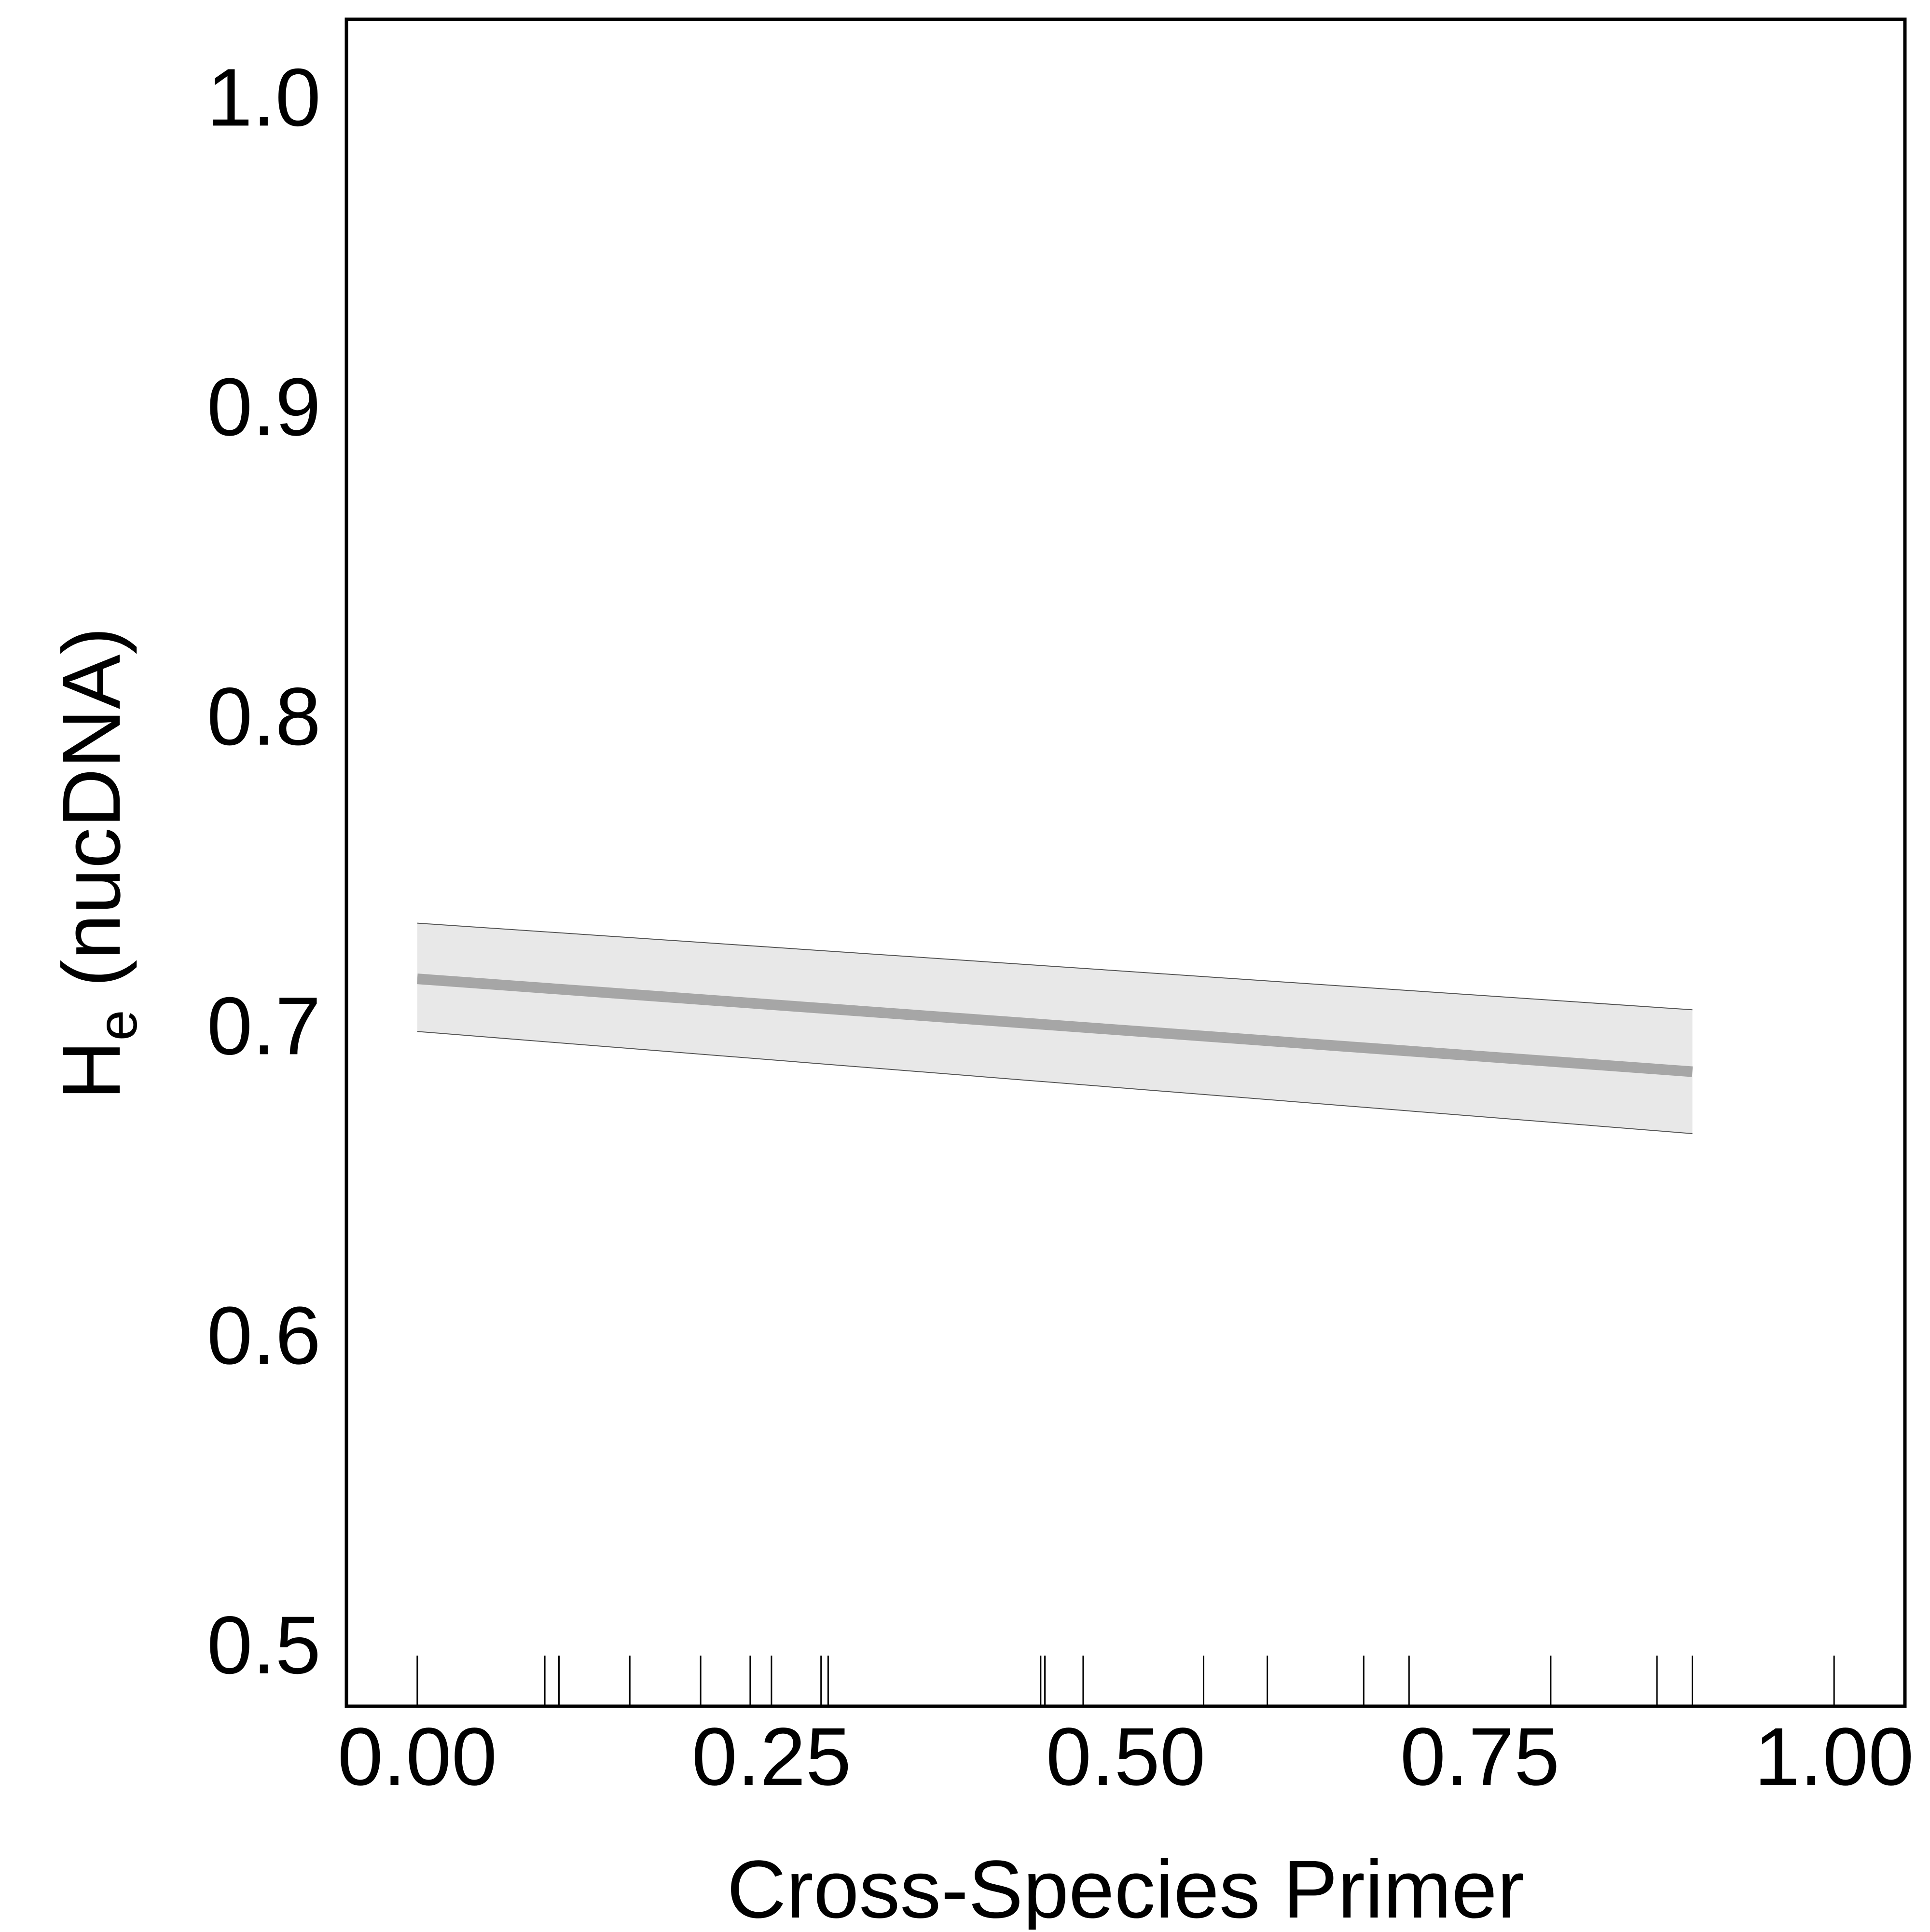 The image size is (1930, 1932). What do you see at coordinates (771, 1757) in the screenshot?
I see `x-tick-label: 0.25` at bounding box center [771, 1757].